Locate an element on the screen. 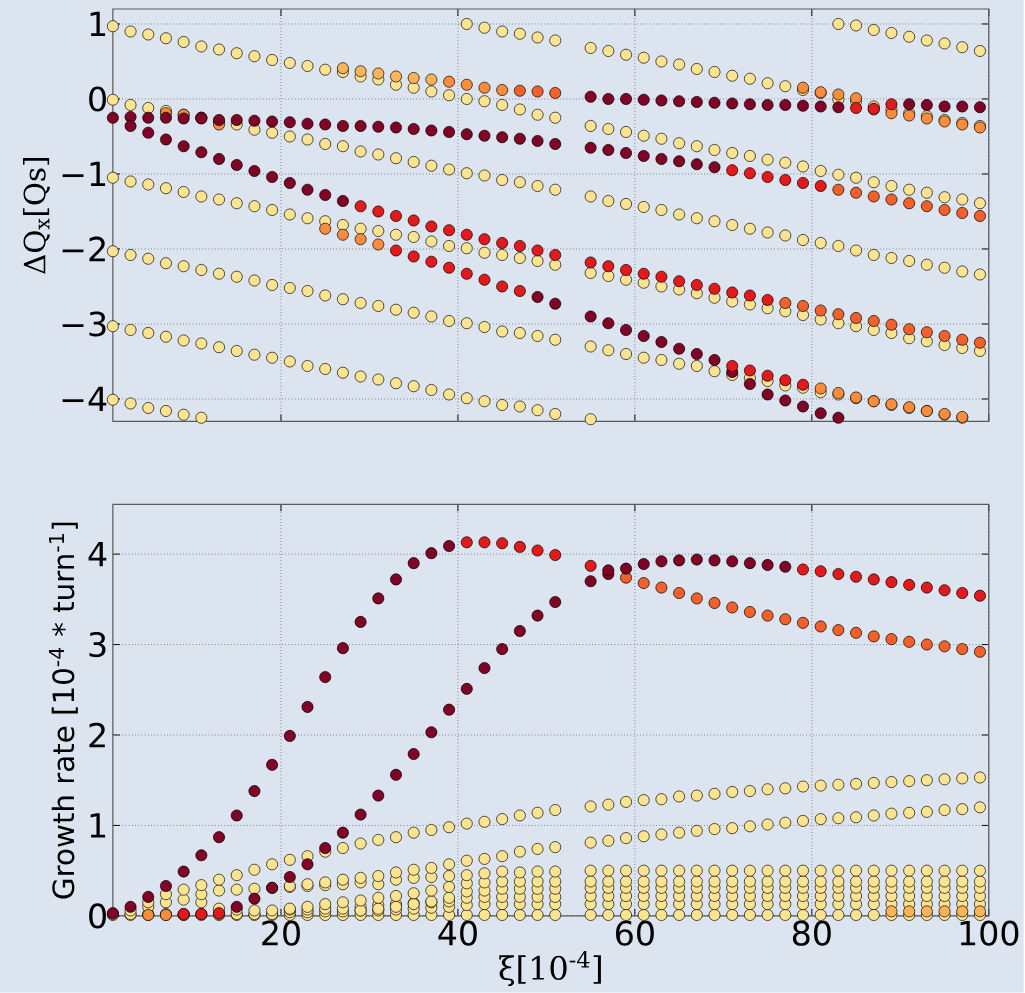  y-tick-label: −1 is located at coordinates (84, 174).